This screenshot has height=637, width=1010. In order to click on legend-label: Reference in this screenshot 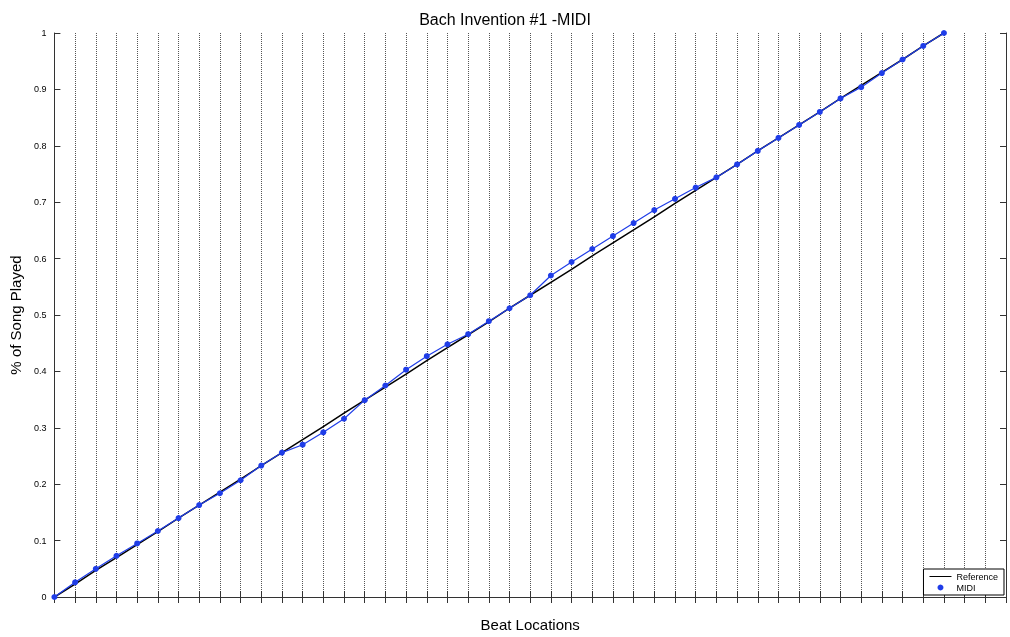, I will do `click(977, 576)`.